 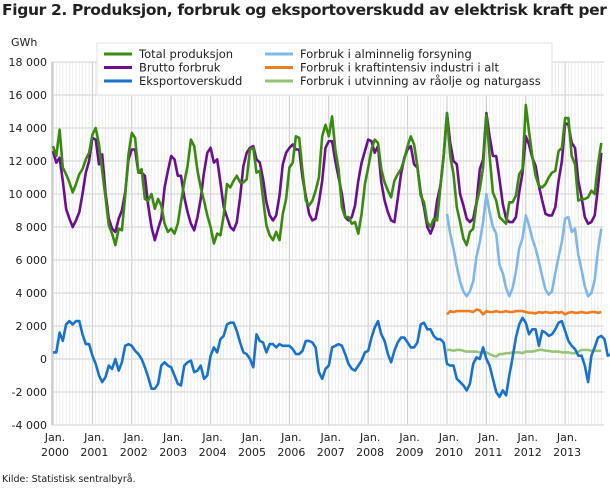 What do you see at coordinates (55, 452) in the screenshot?
I see `x-tick-label-year: 2000` at bounding box center [55, 452].